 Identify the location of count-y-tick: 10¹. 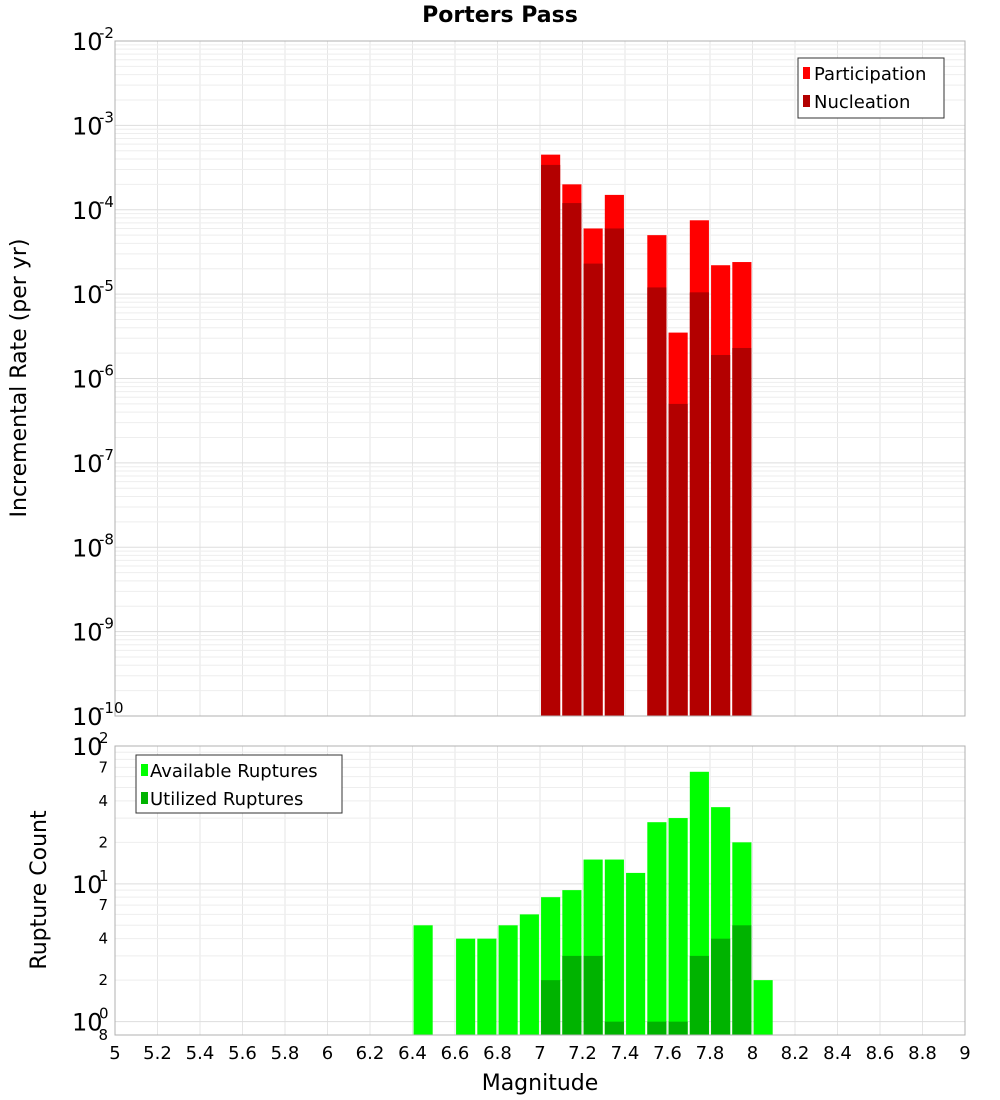
(90, 883).